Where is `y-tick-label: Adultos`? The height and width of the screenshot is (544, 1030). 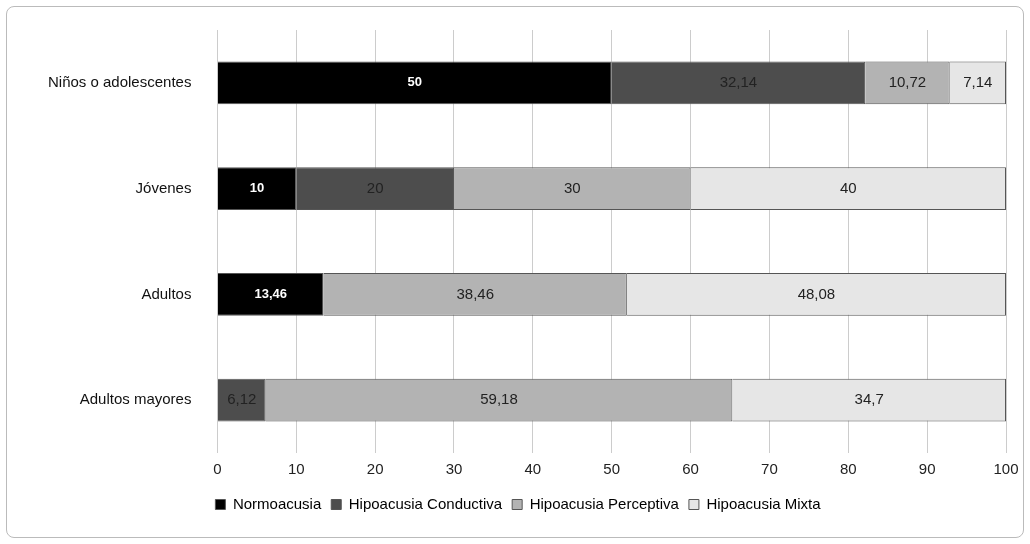 y-tick-label: Adultos is located at coordinates (166, 293).